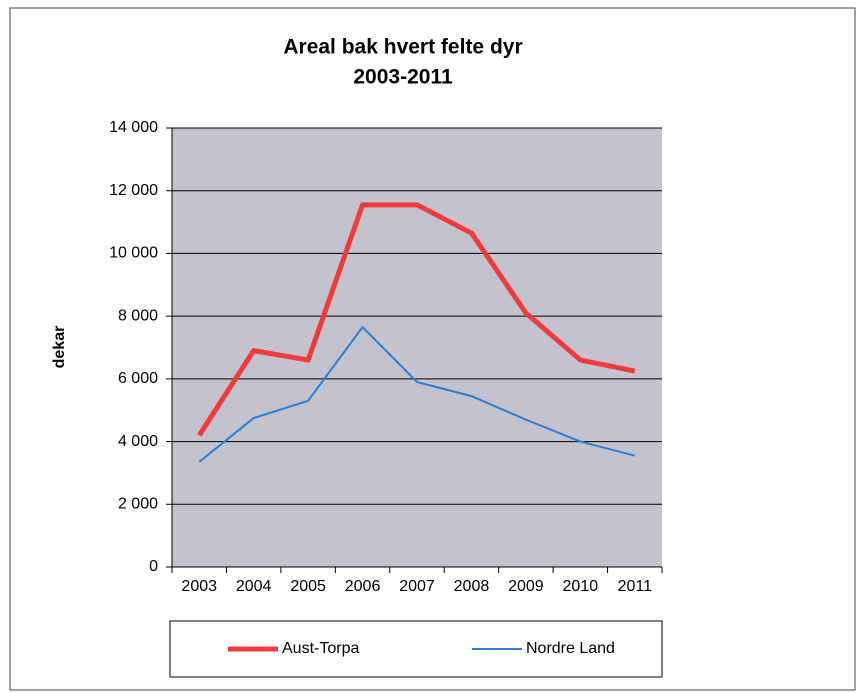  I want to click on legend-label: Nordre Land, so click(570, 648).